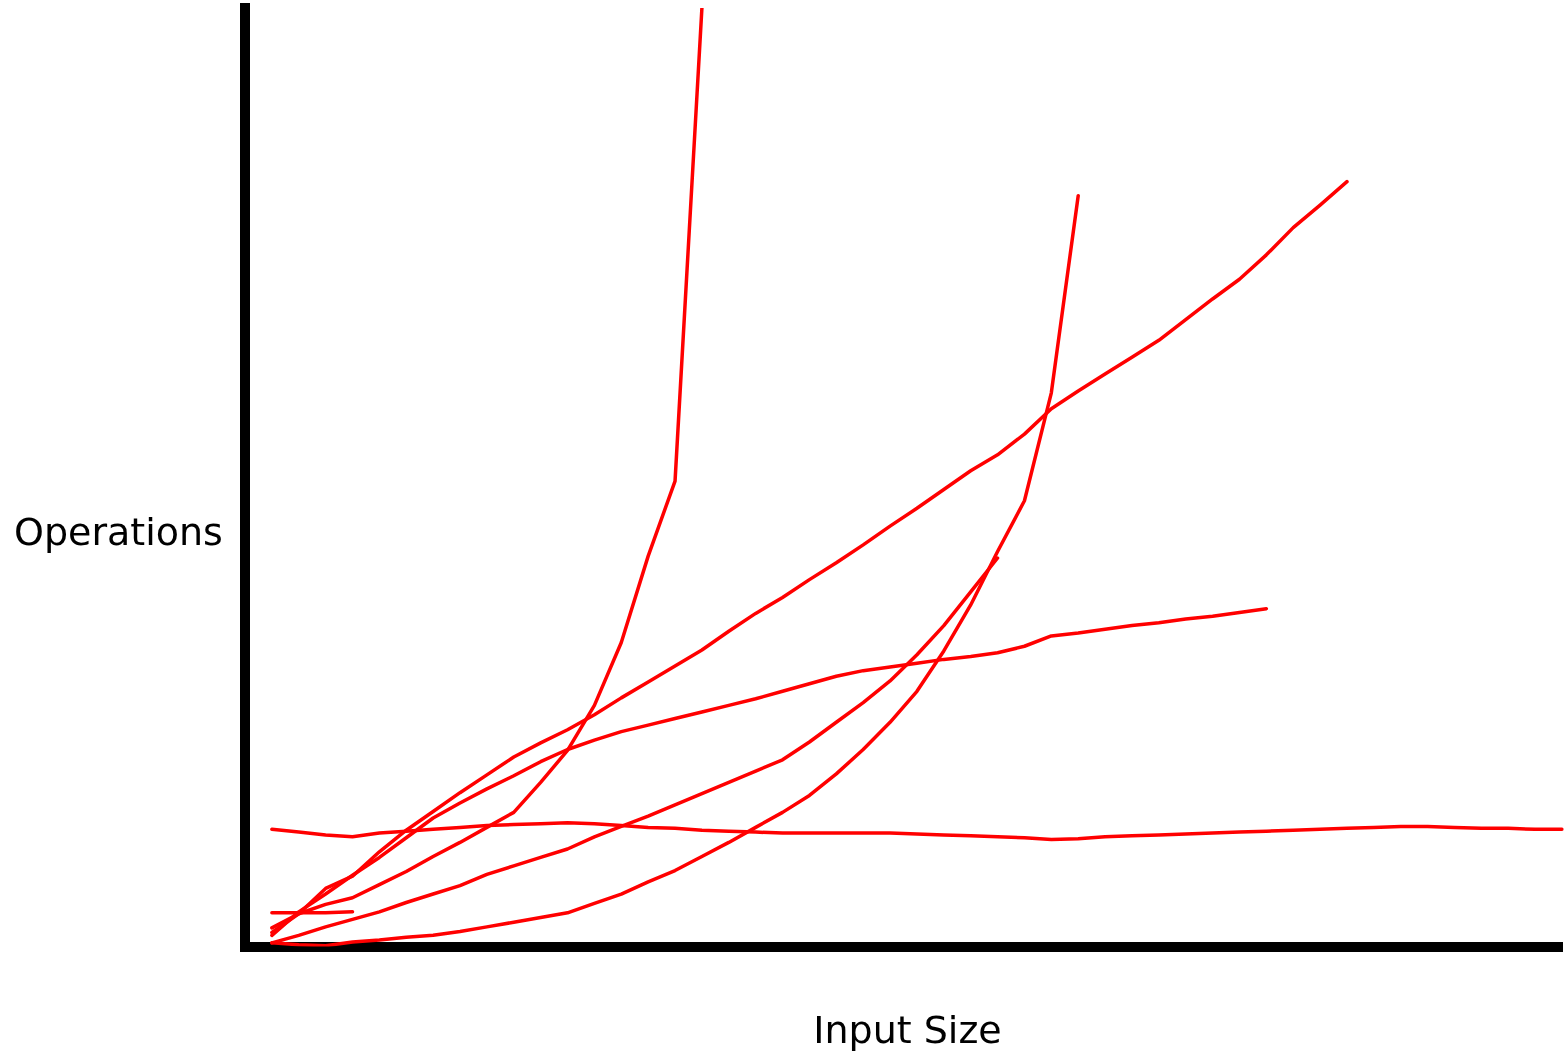  I want to click on y-axis-title: Operations, so click(118, 532).